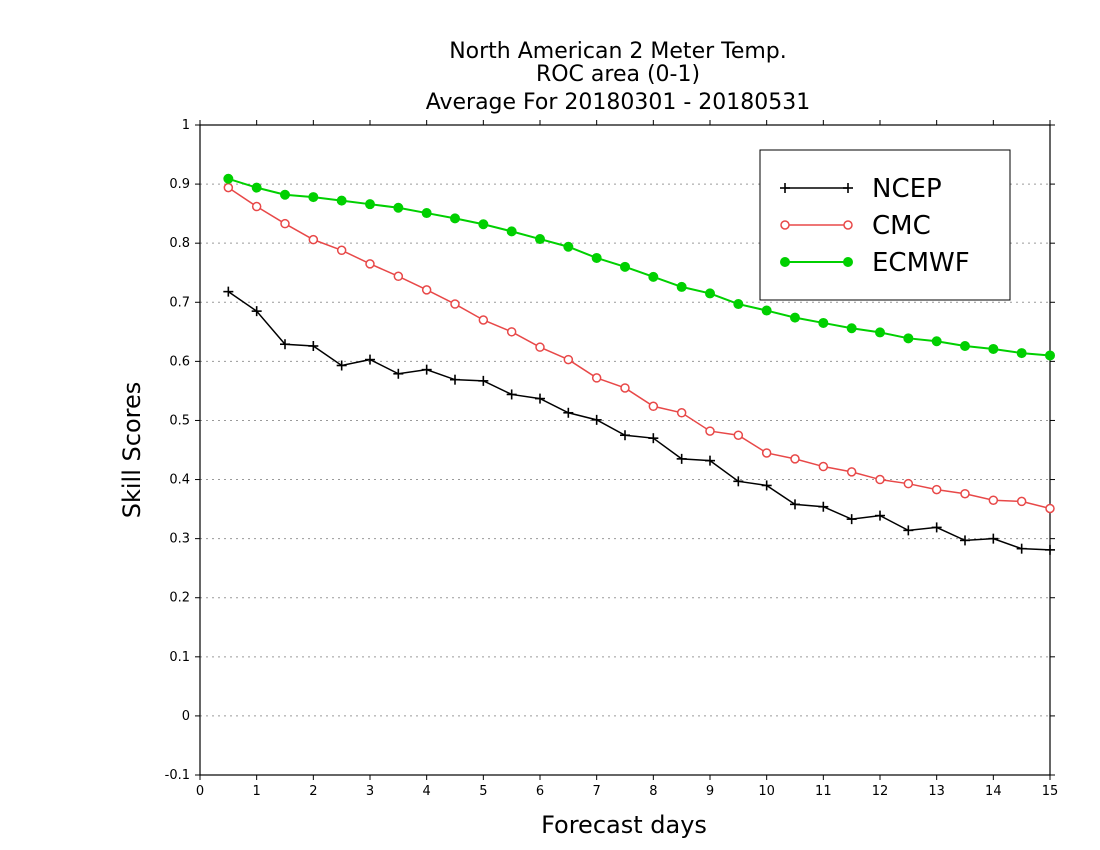 The image size is (1100, 850). What do you see at coordinates (848, 262) in the screenshot?
I see `legend-marker-end-ecmwf` at bounding box center [848, 262].